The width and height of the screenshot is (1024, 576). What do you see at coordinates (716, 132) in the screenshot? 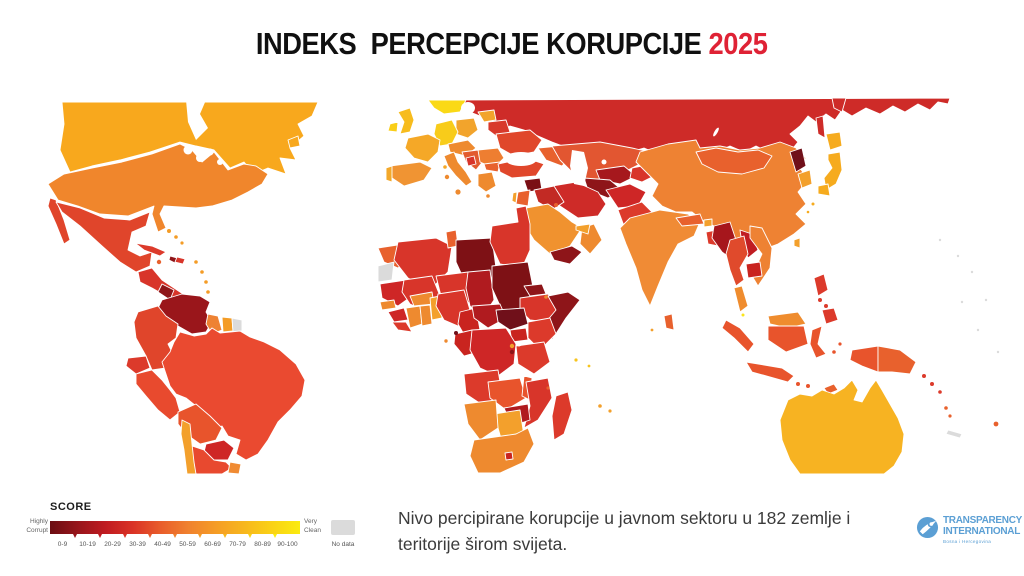
I see `lake-baikal` at bounding box center [716, 132].